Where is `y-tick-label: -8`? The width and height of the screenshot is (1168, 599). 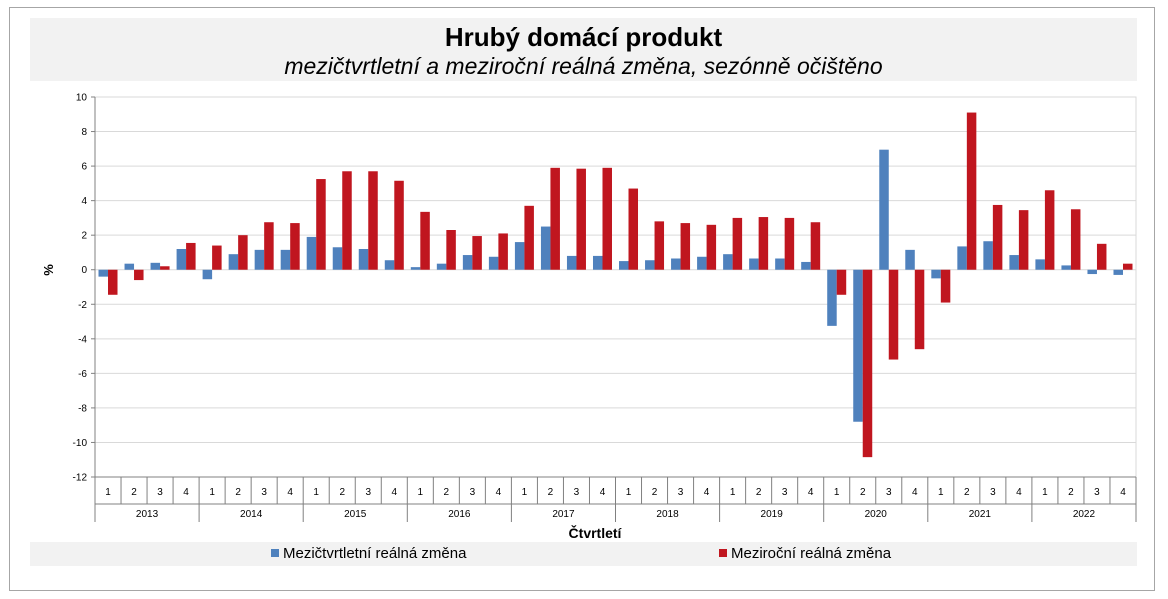 y-tick-label: -8 is located at coordinates (82, 408).